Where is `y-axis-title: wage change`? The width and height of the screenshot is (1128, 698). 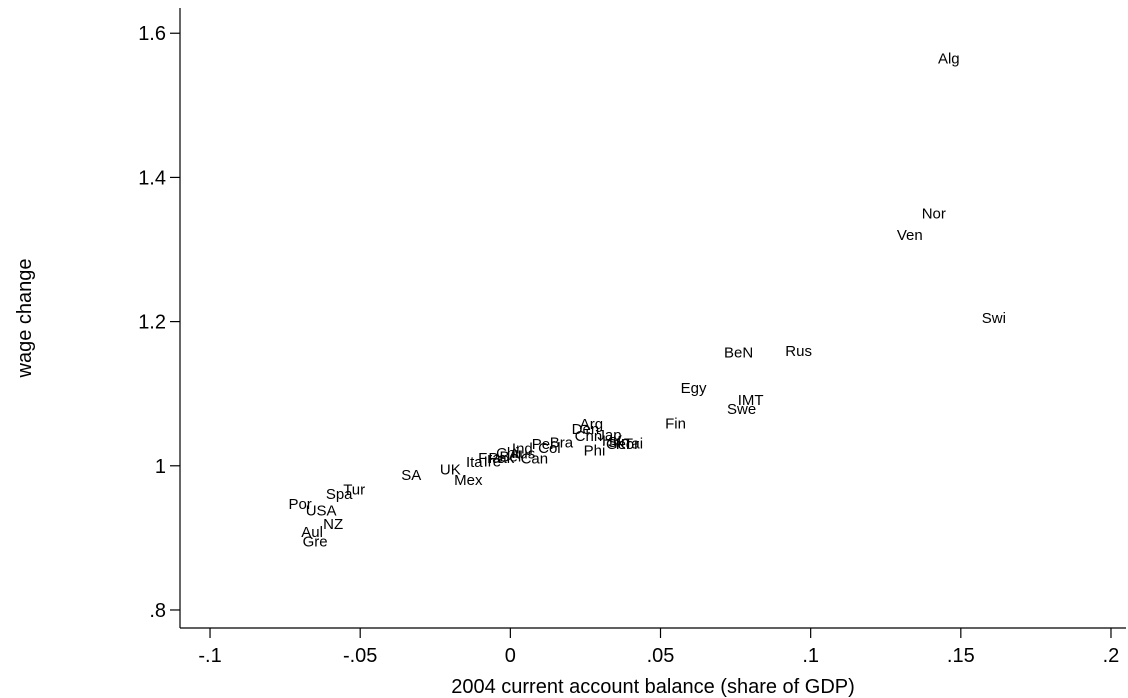 y-axis-title: wage change is located at coordinates (25, 319).